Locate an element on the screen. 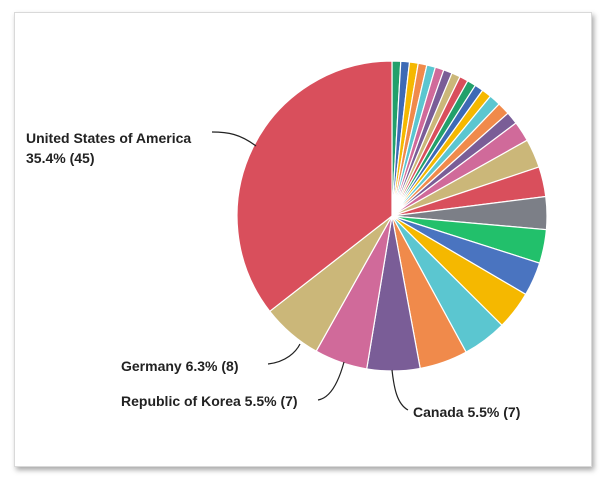 The height and width of the screenshot is (483, 606). leader-line-usa is located at coordinates (234, 139).